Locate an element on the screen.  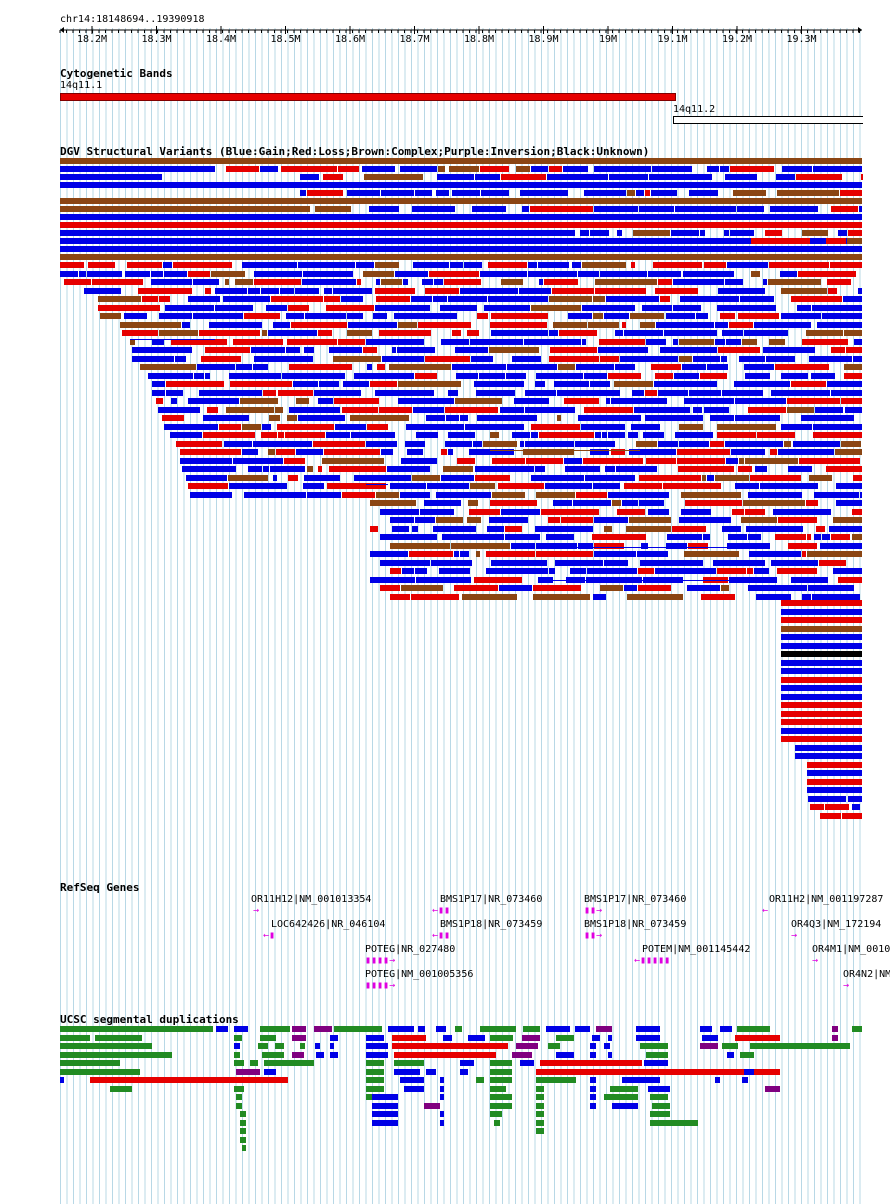
gene-label: LOC642426|NR_046104 is located at coordinates (328, 924).